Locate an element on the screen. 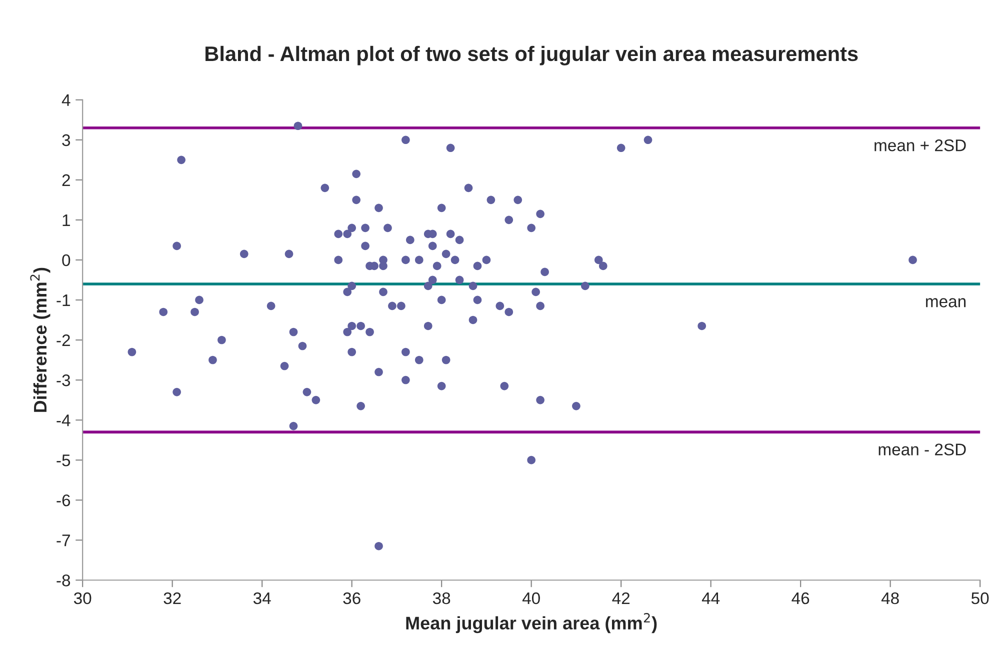 Image resolution: width=995 pixels, height=657 pixels. y-tick-label: 3 is located at coordinates (66, 140).